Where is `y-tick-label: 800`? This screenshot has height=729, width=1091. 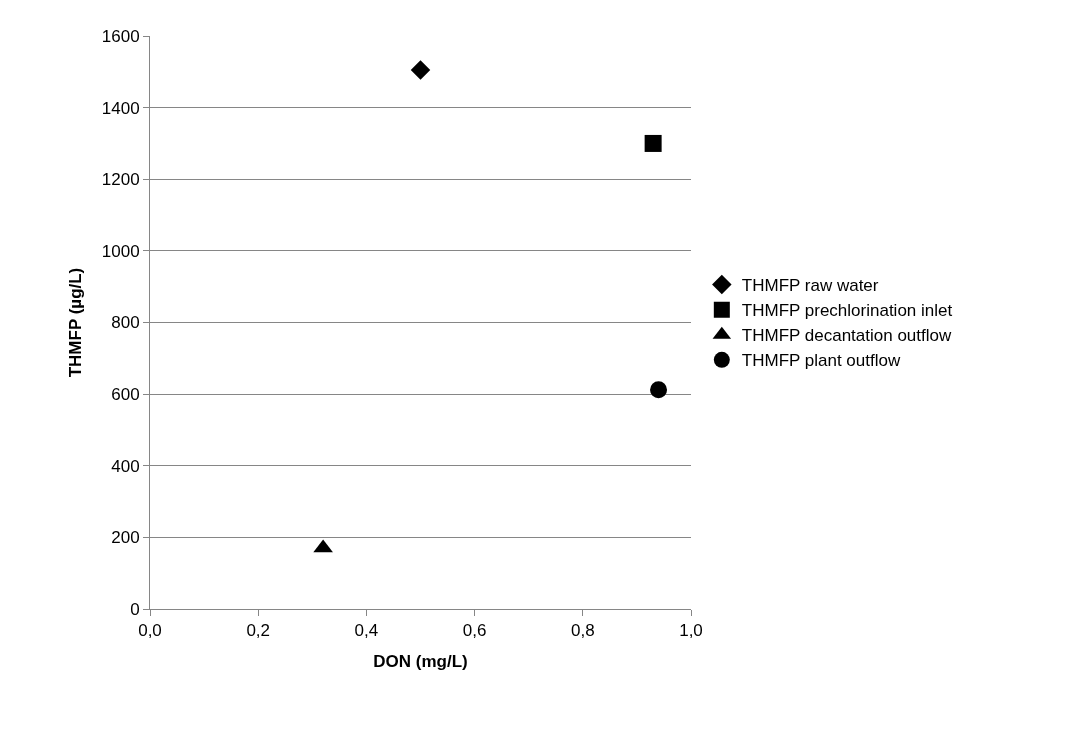 y-tick-label: 800 is located at coordinates (125, 323).